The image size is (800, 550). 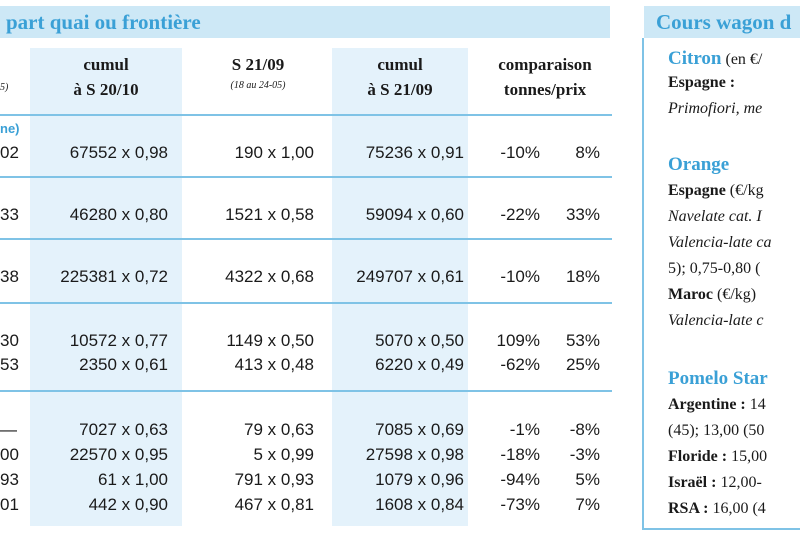 I want to click on header-subtitle: (18 au 24-05), so click(x=258, y=85).